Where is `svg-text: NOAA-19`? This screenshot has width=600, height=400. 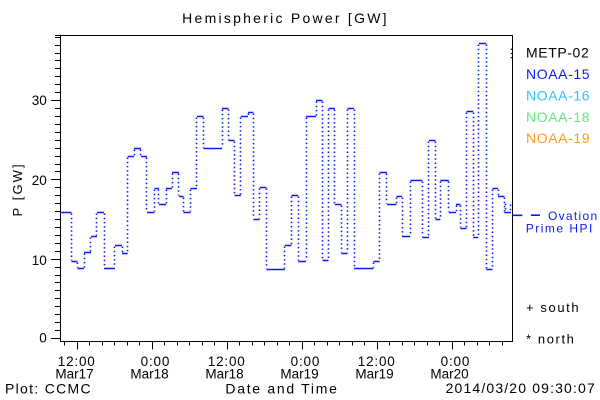 svg-text: NOAA-19 is located at coordinates (558, 138).